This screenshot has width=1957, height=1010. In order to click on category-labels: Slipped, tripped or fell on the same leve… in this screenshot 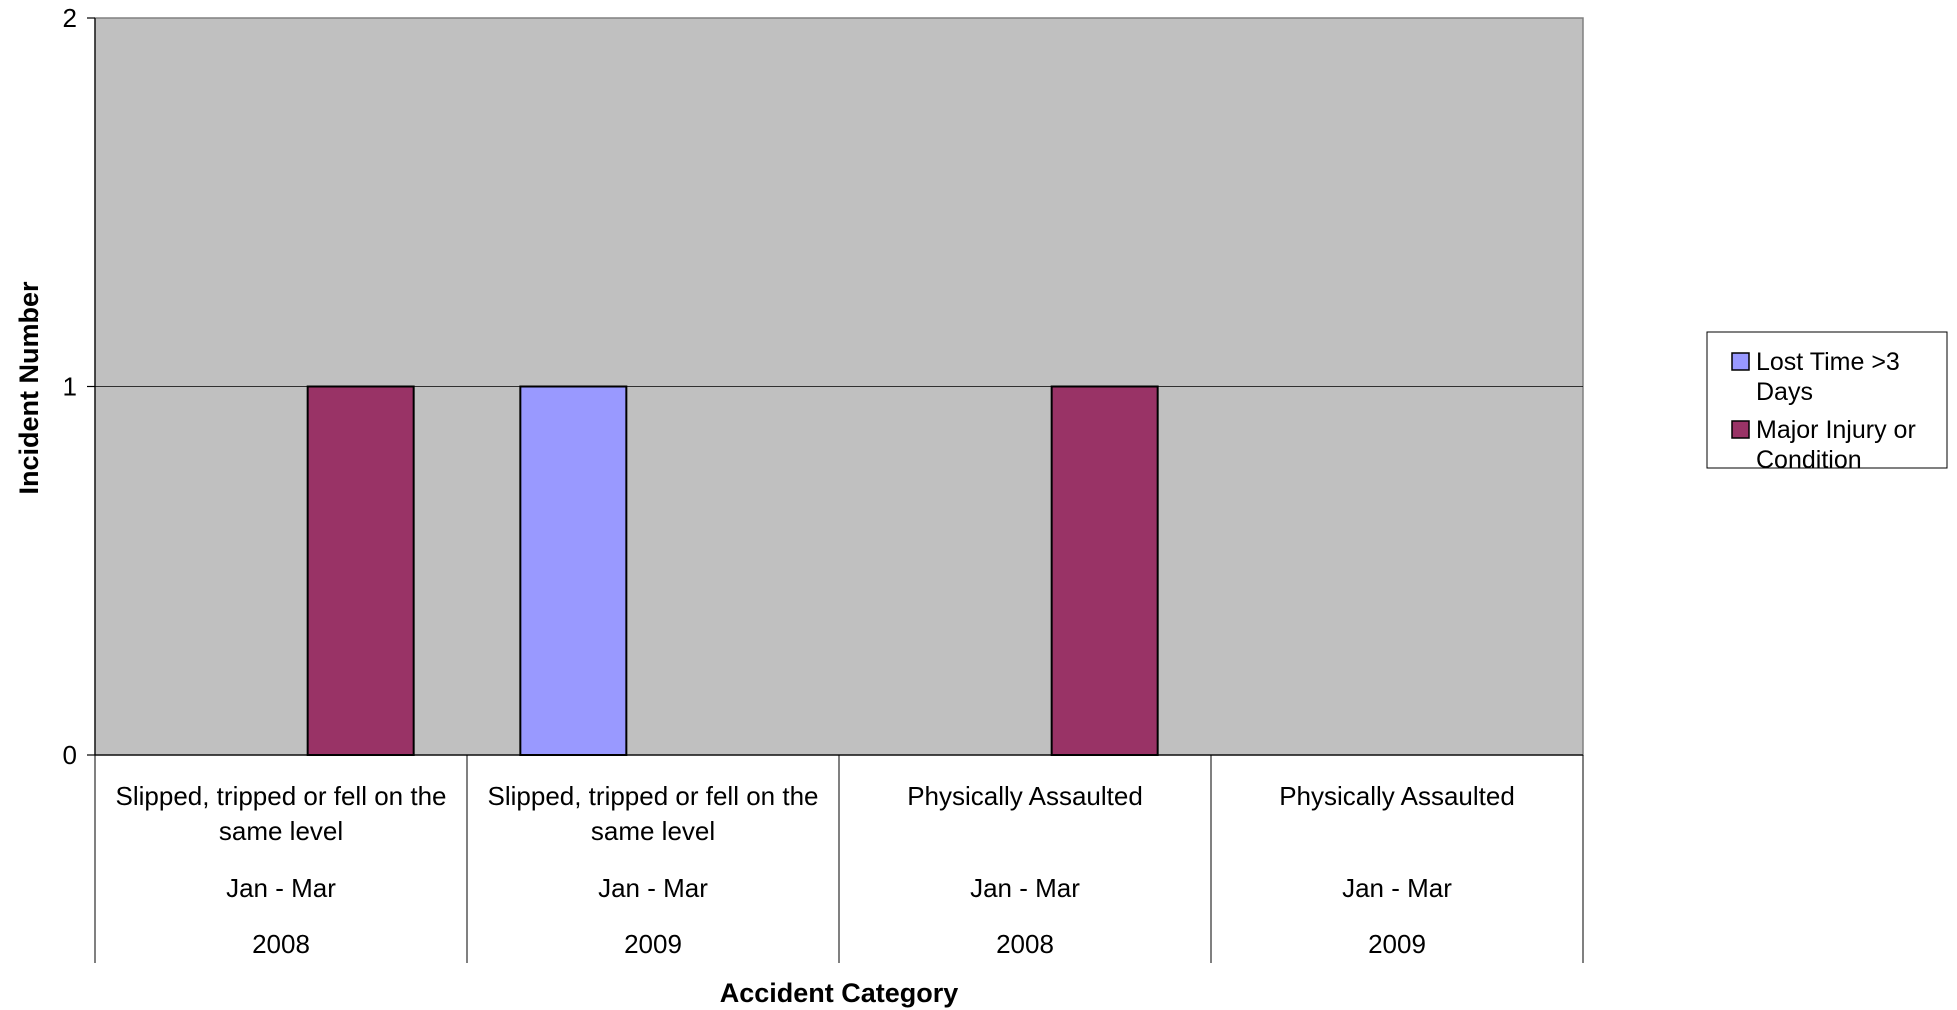, I will do `click(815, 870)`.